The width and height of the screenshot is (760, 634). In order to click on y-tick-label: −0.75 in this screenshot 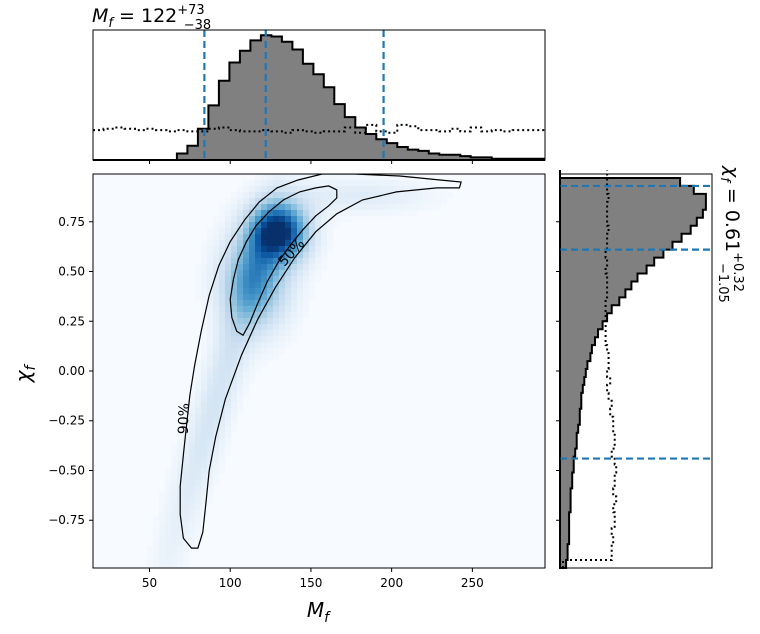, I will do `click(66, 520)`.